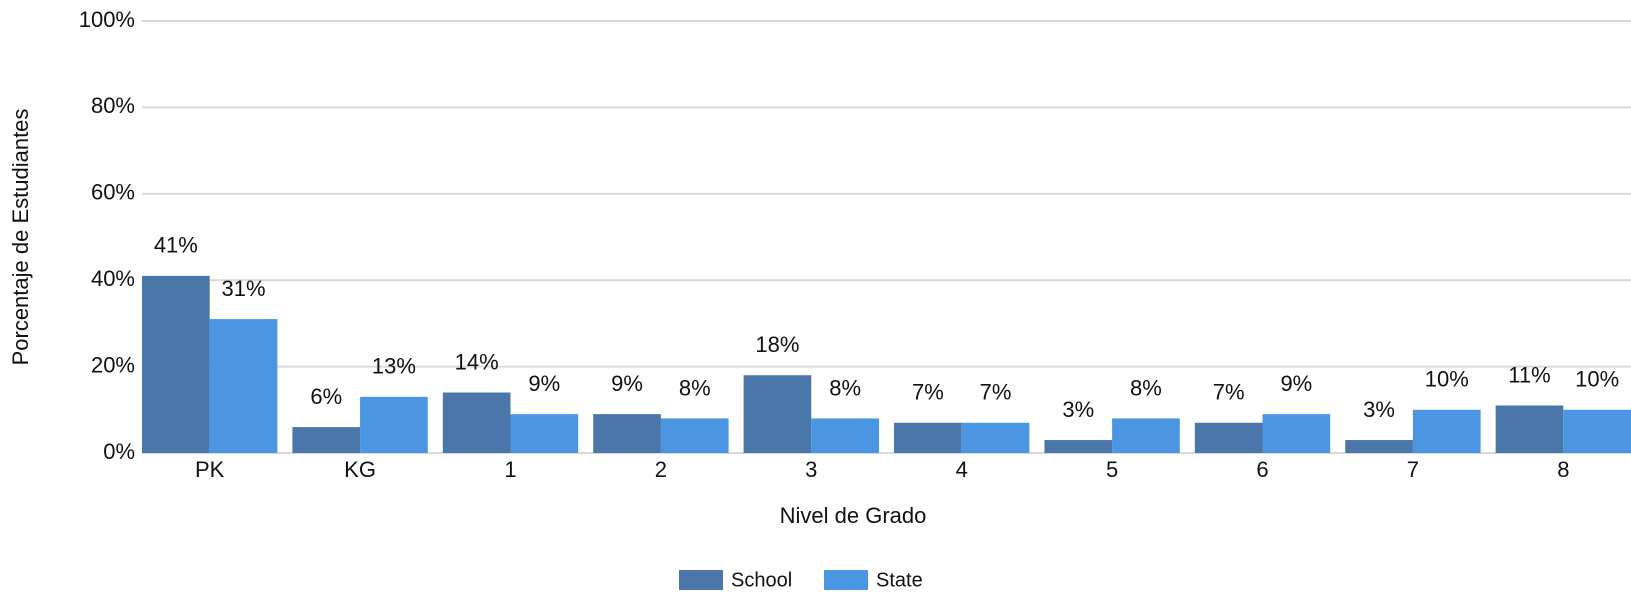  I want to click on legend-label: School, so click(761, 580).